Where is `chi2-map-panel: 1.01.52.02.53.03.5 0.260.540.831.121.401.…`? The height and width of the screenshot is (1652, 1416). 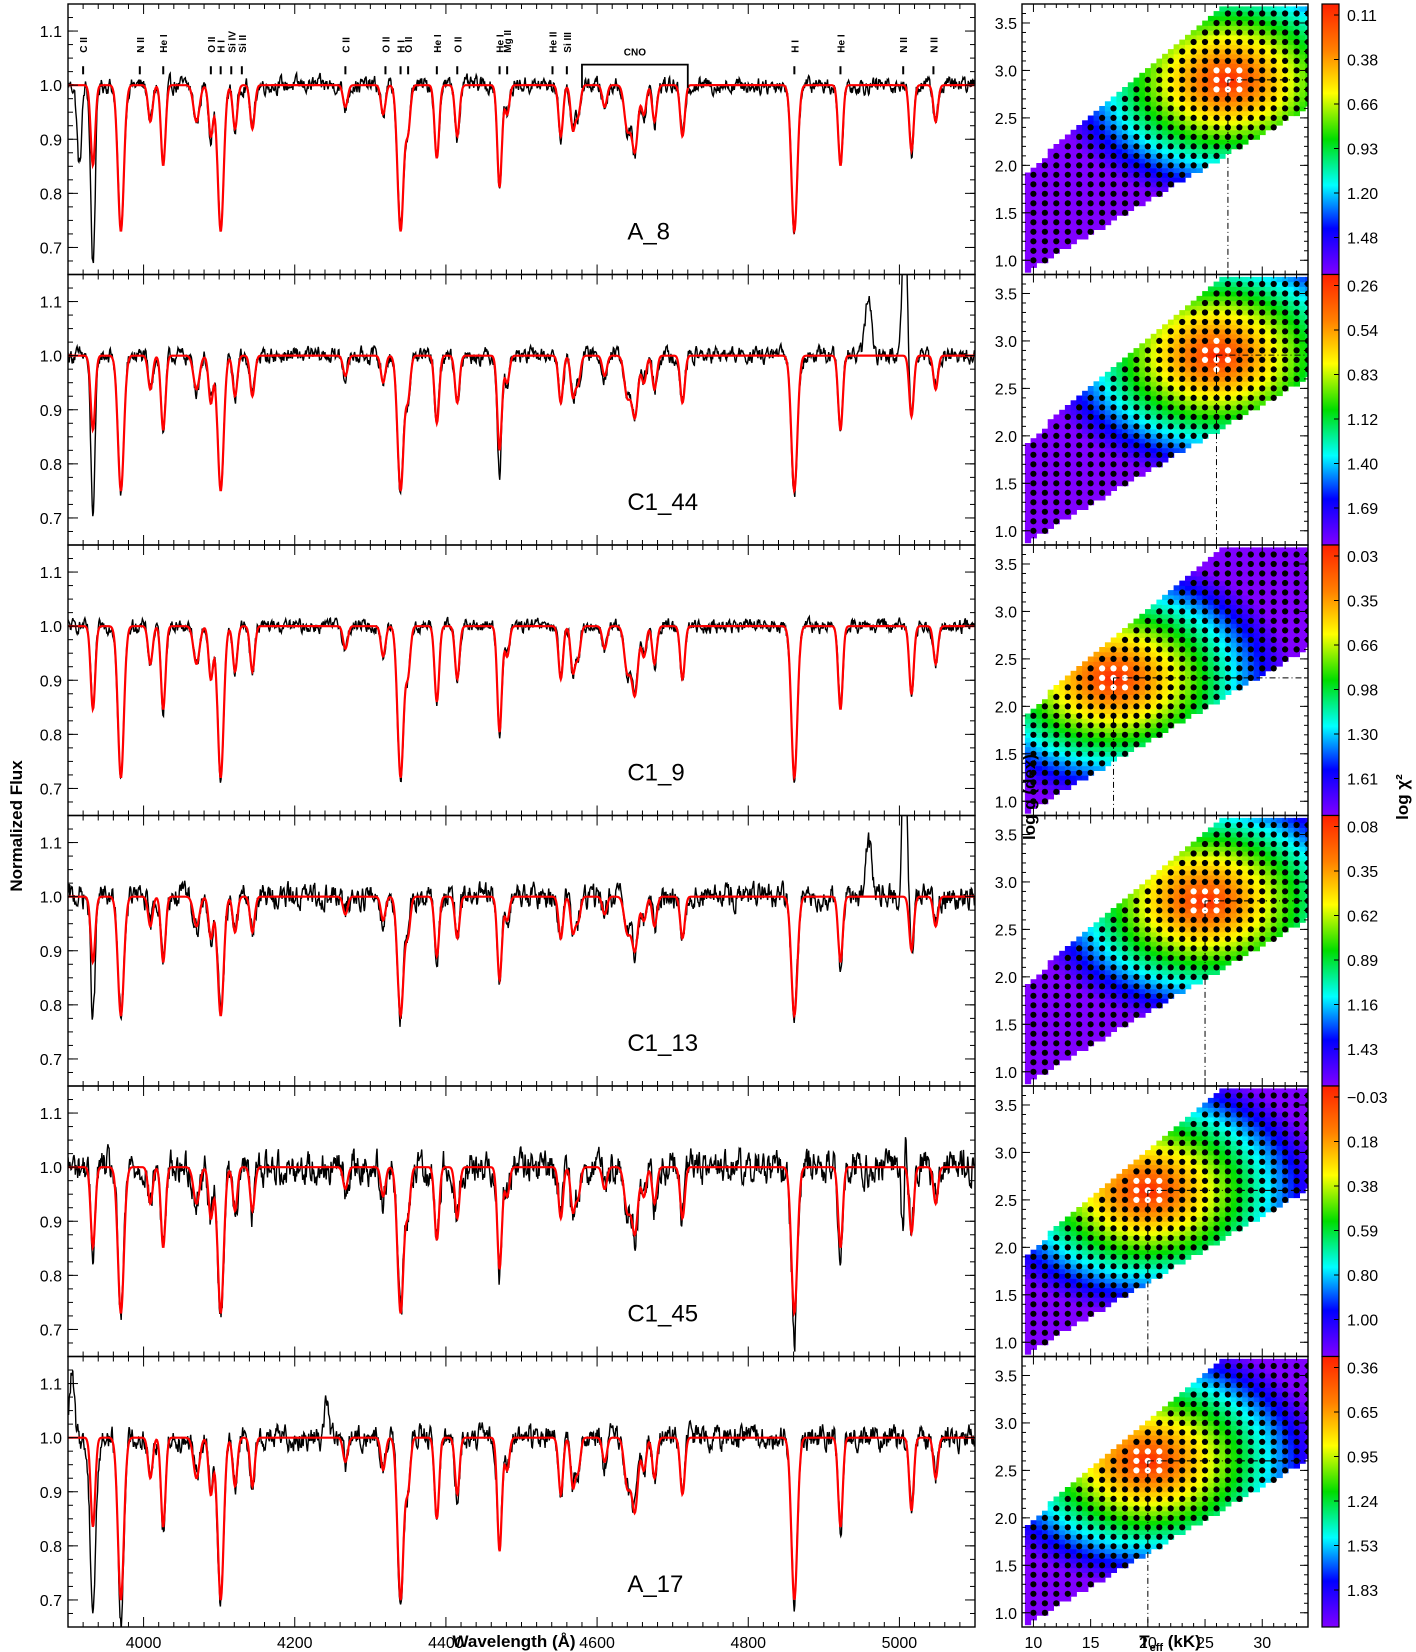 chi2-map-panel: 1.01.52.02.53.03.5 0.260.540.831.121.401.… is located at coordinates (1186, 409).